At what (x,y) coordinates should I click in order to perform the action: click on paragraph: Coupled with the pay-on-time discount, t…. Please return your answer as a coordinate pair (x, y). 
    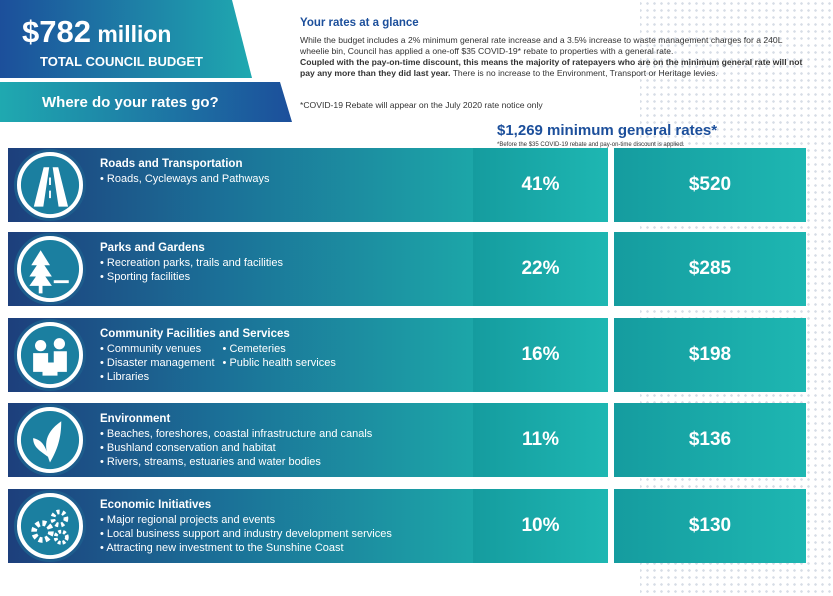
    Looking at the image, I should click on (555, 68).